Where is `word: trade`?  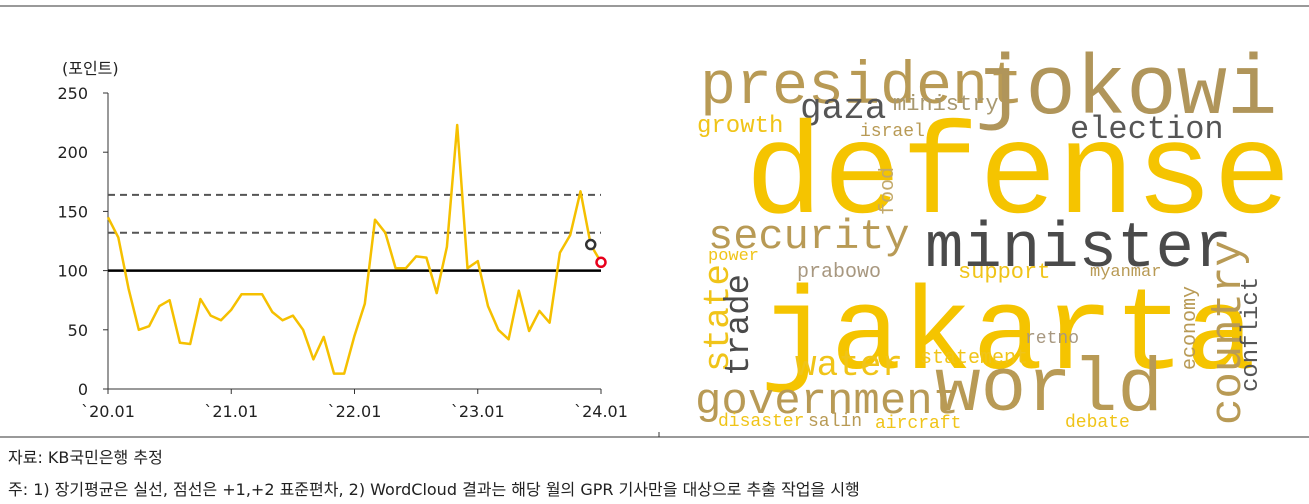
word: trade is located at coordinates (740, 325).